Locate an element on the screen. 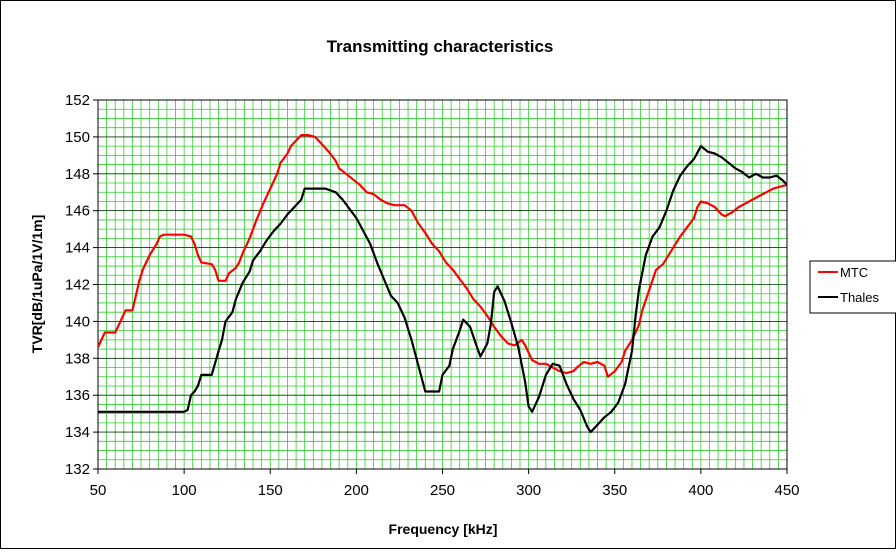 The height and width of the screenshot is (554, 896). y-tick-label: 148 is located at coordinates (77, 174).